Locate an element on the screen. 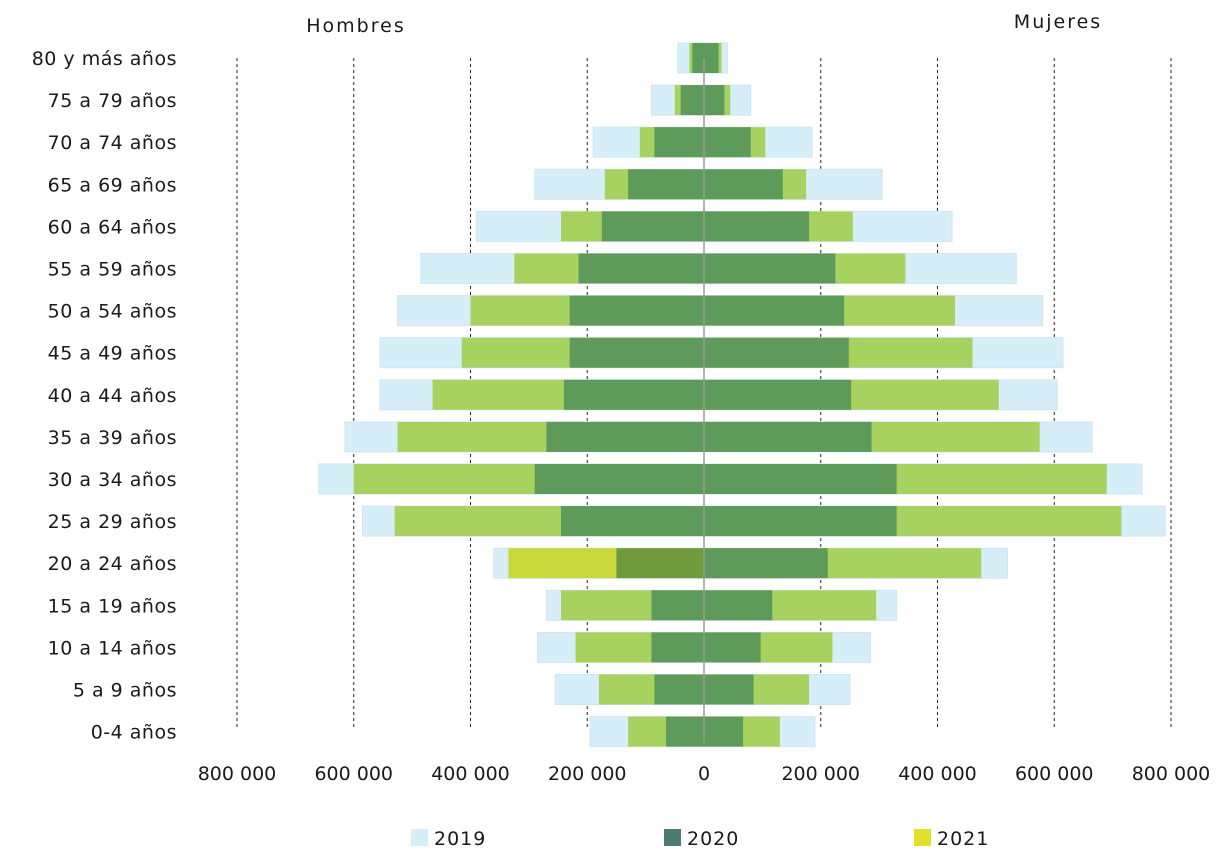 The image size is (1220, 851). category-label-60-a-64-anos: 60 a 64 años is located at coordinates (112, 227).